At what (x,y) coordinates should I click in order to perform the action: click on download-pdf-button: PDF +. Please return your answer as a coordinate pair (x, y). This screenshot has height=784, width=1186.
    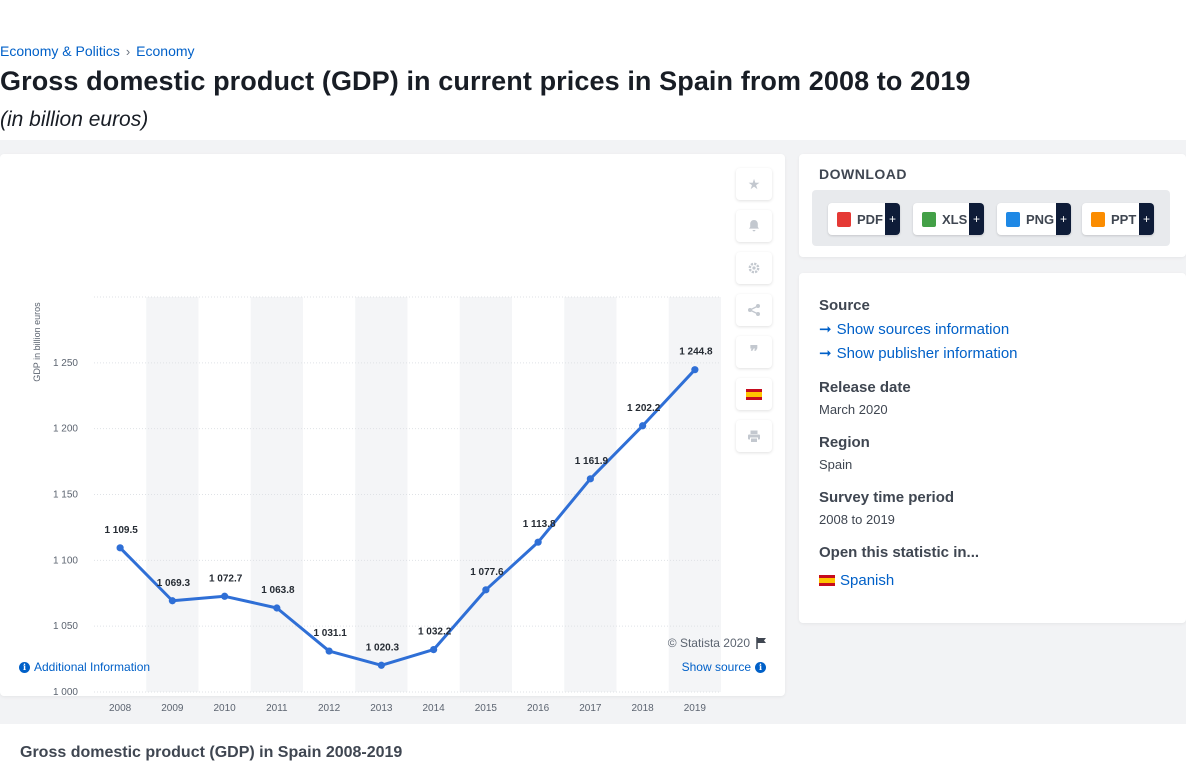
    Looking at the image, I should click on (864, 219).